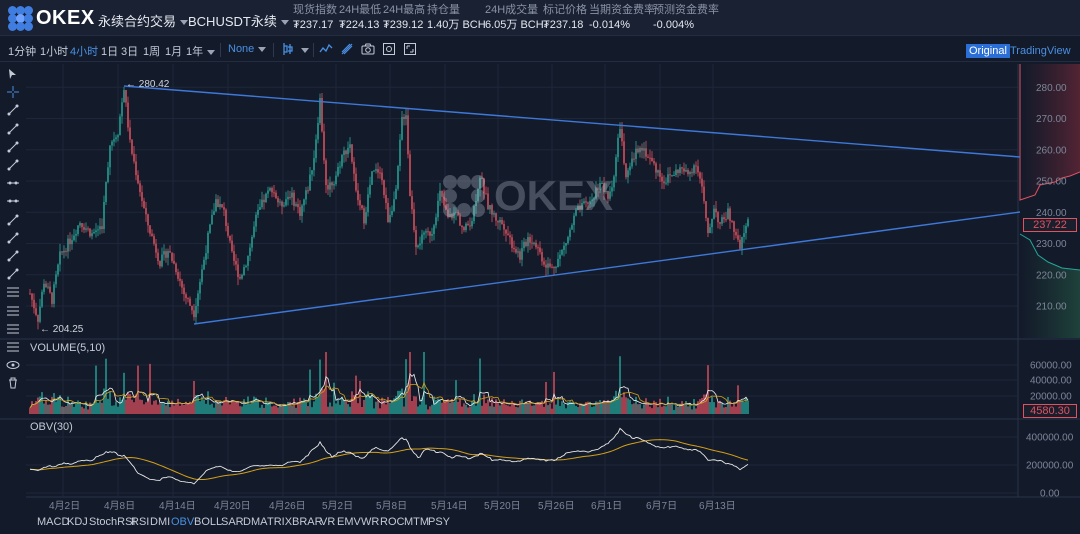  I want to click on settings-icon, so click(389, 49).